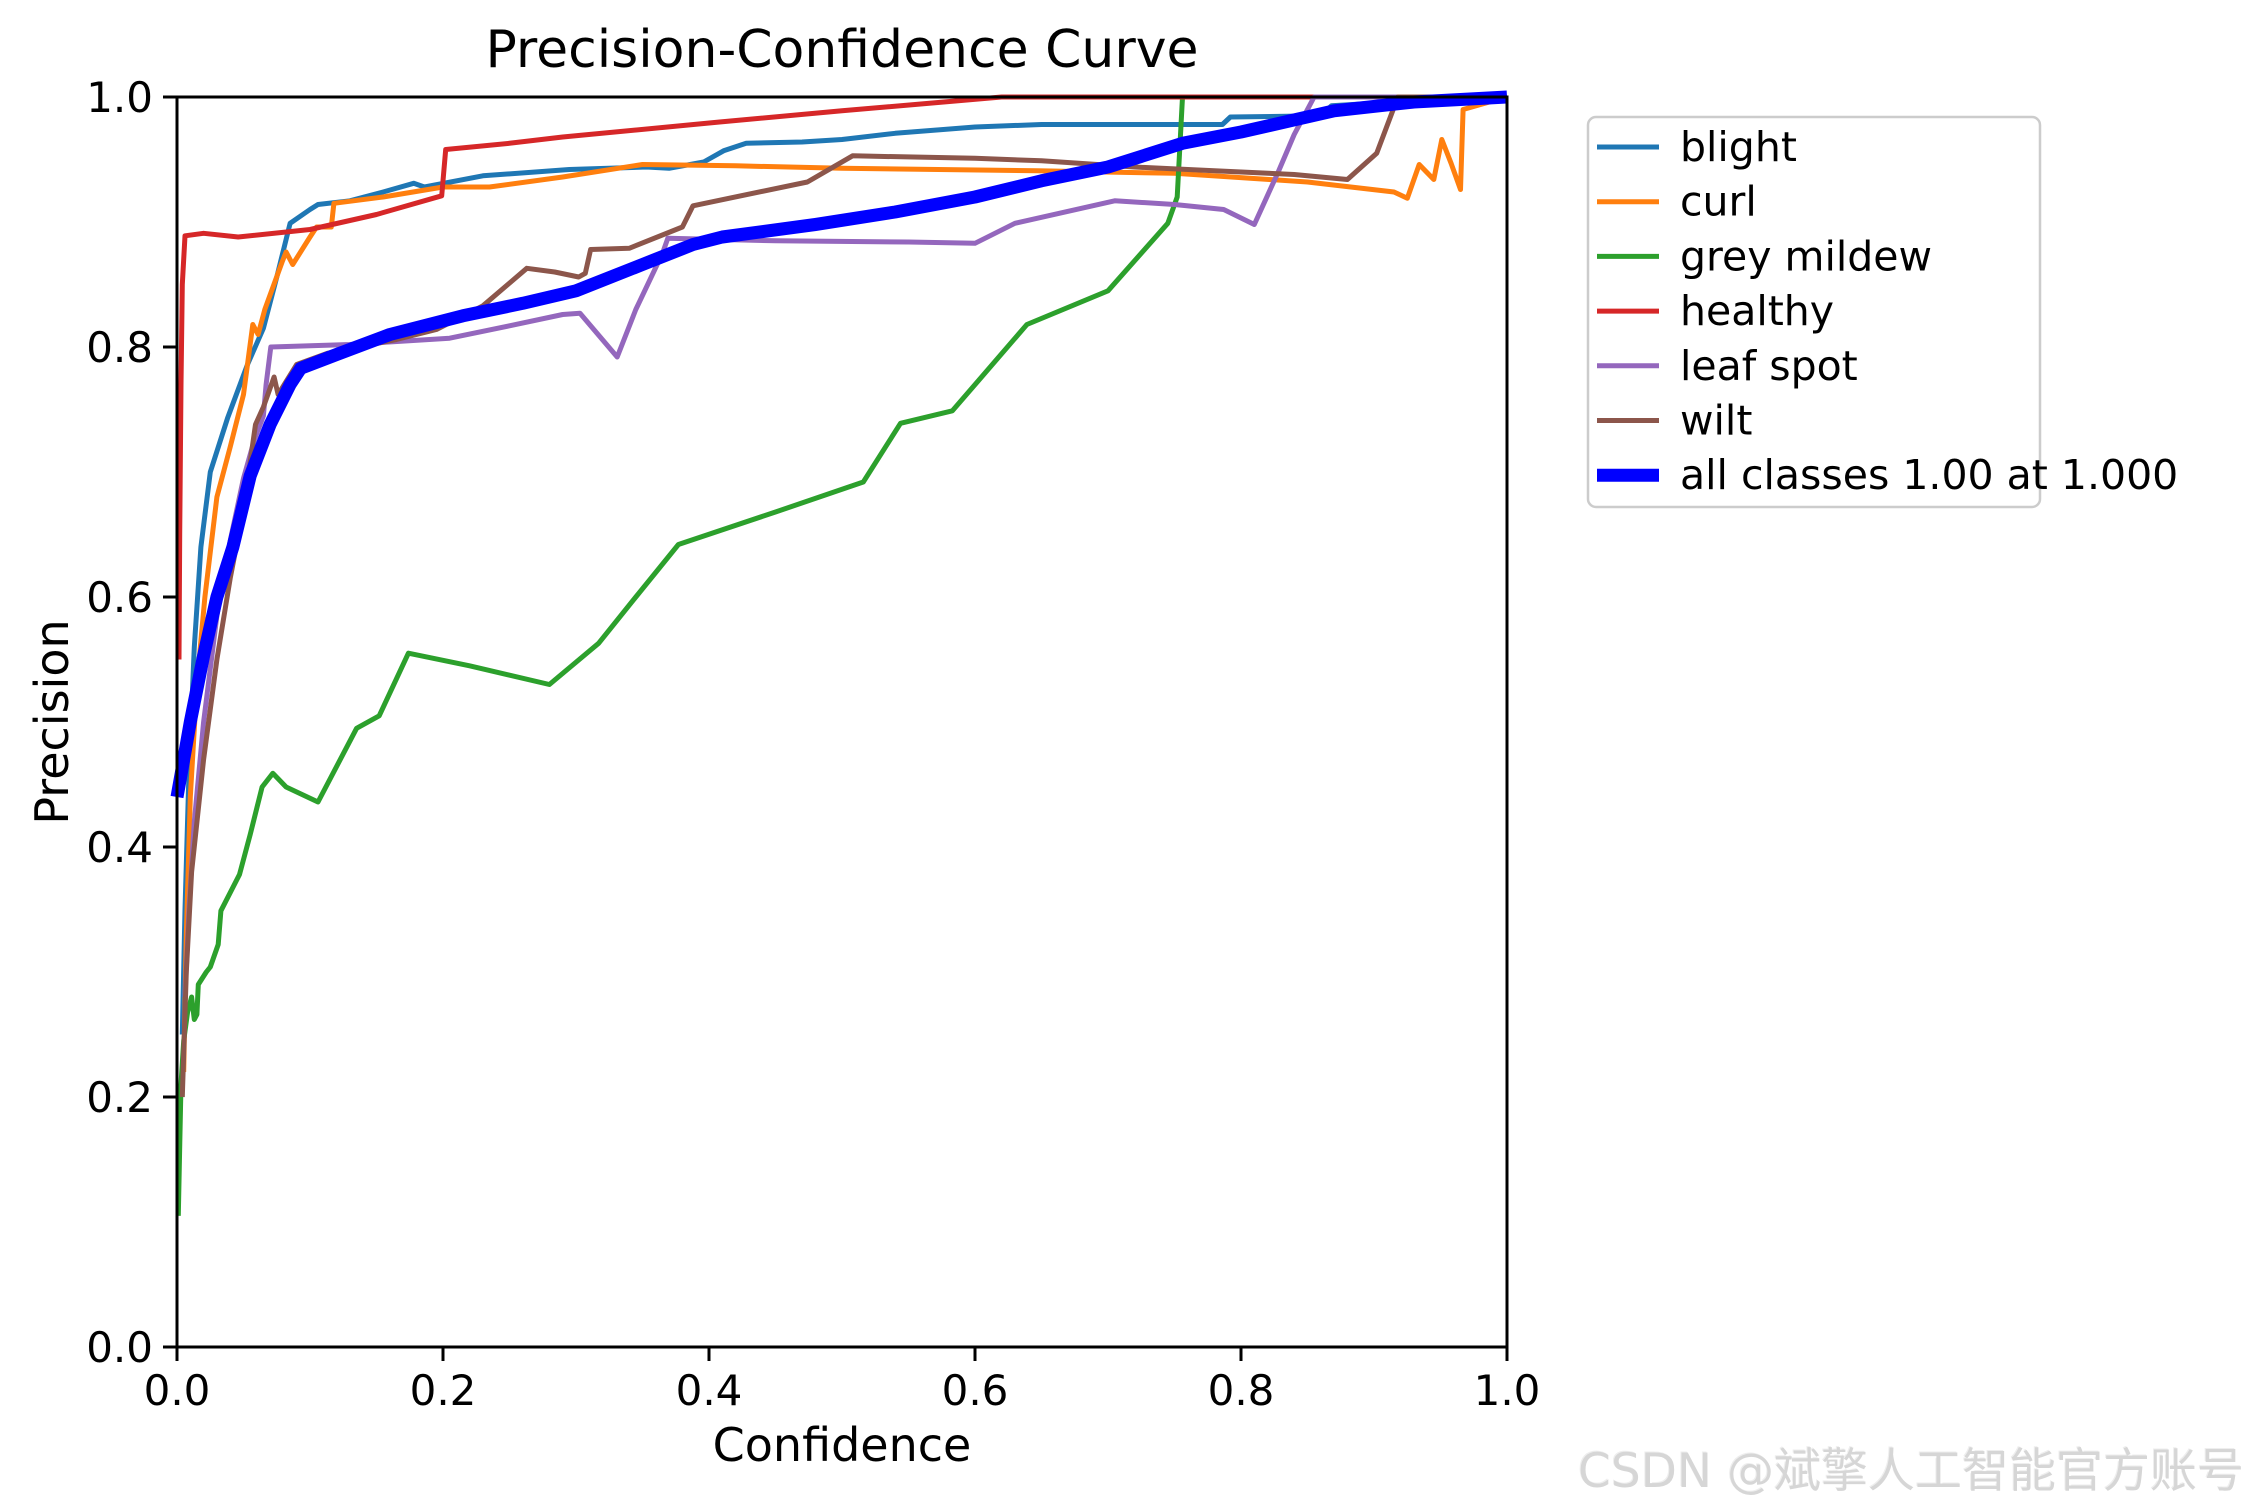 The height and width of the screenshot is (1500, 2250). What do you see at coordinates (119, 1347) in the screenshot?
I see `y-tick-label: 0.0` at bounding box center [119, 1347].